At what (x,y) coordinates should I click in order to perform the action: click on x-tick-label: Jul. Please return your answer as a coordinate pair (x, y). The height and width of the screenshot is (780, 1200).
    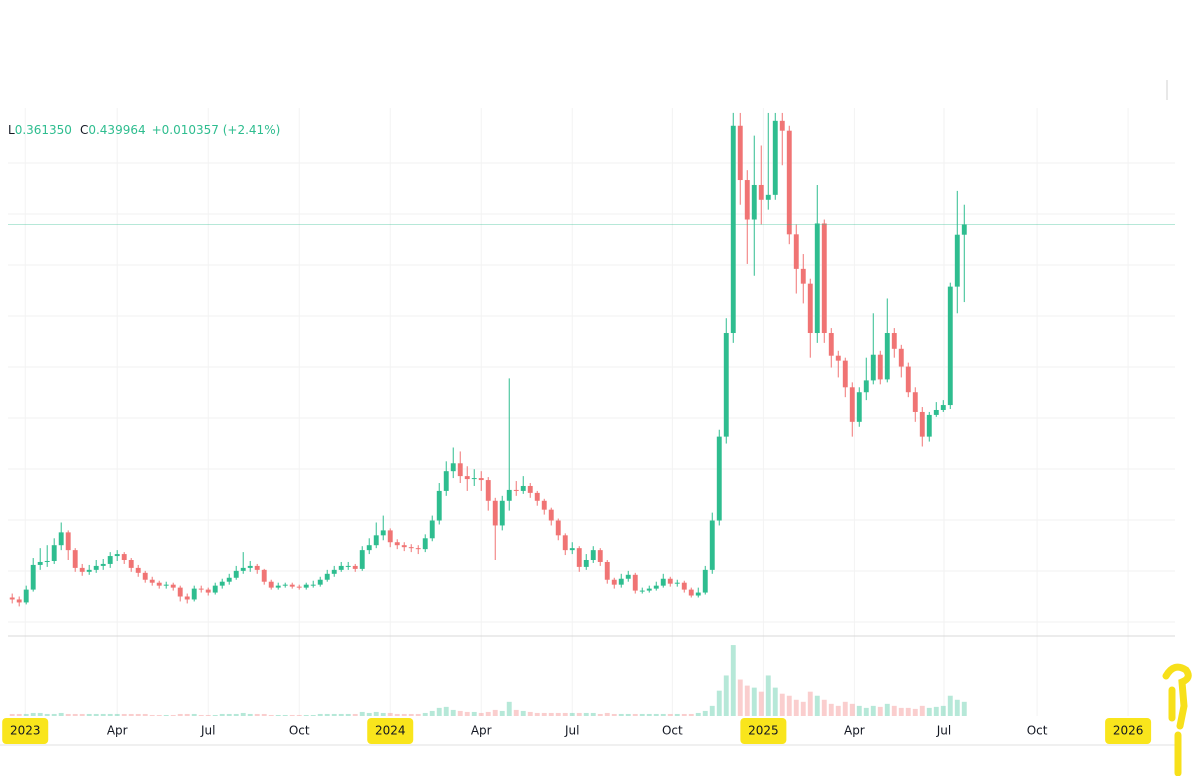
    Looking at the image, I should click on (207, 731).